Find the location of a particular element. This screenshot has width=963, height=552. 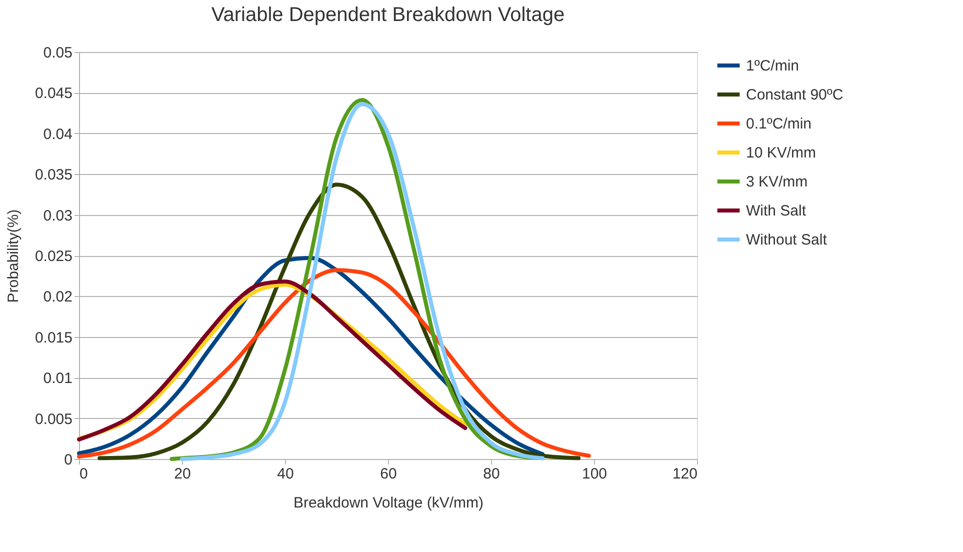

y-tick-label: 0.05 is located at coordinates (57, 53).